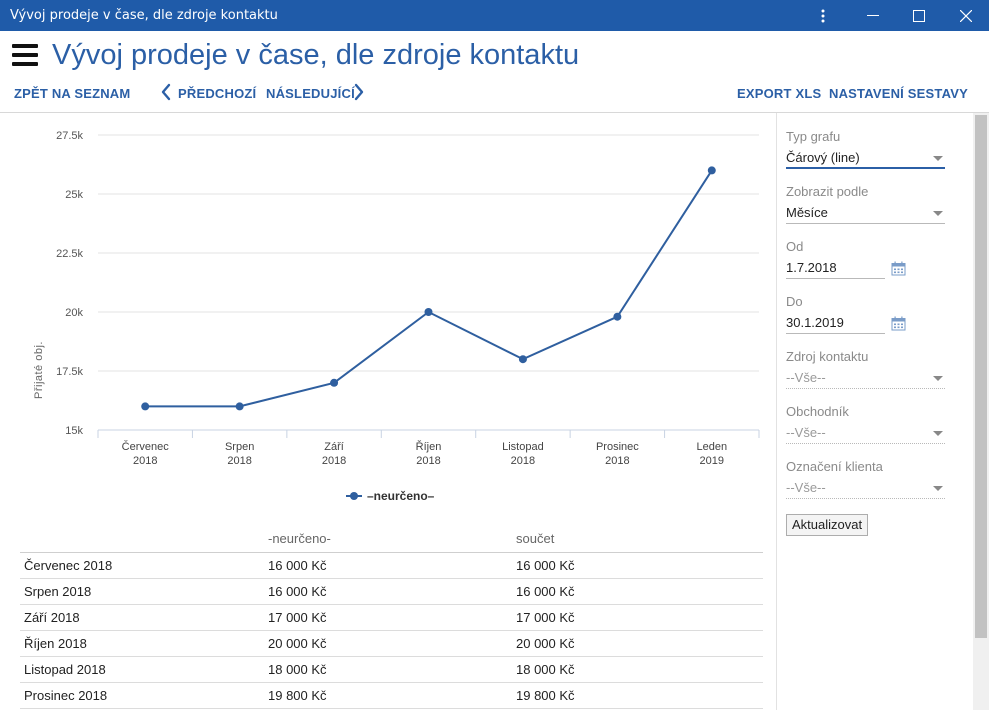  What do you see at coordinates (794, 301) in the screenshot?
I see `to-date-label: Do` at bounding box center [794, 301].